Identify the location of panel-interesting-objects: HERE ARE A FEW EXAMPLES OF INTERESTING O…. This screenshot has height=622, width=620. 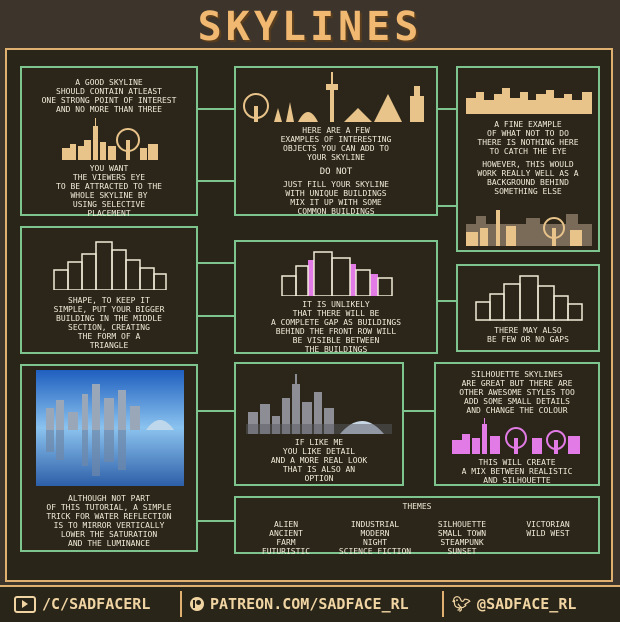
(336, 141).